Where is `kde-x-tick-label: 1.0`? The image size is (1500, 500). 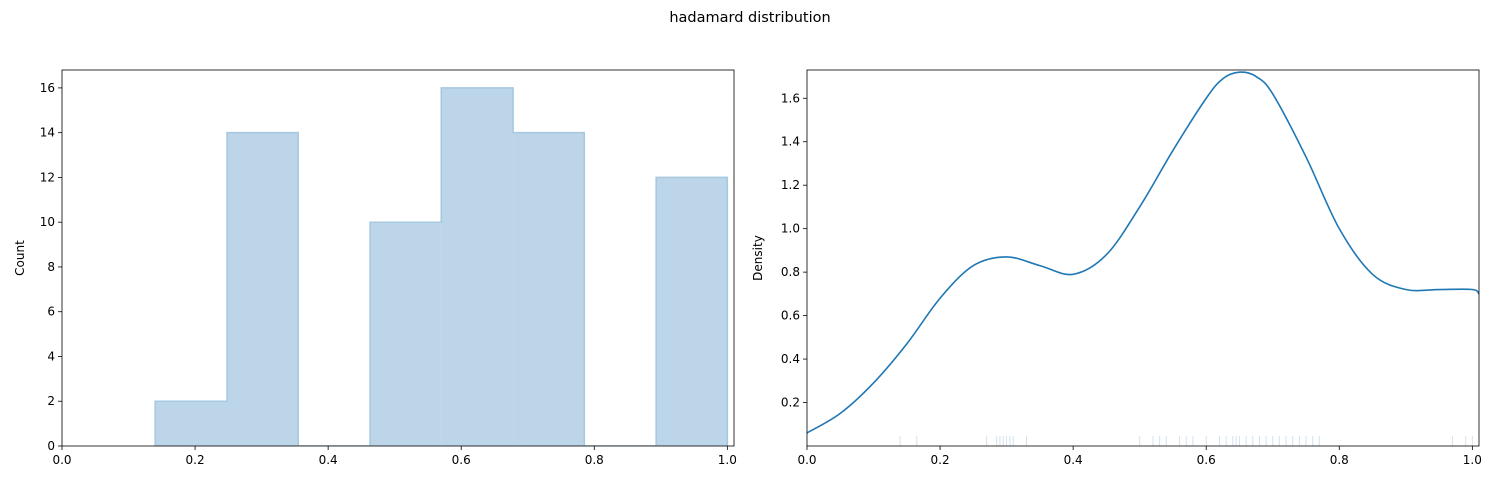
kde-x-tick-label: 1.0 is located at coordinates (1472, 460).